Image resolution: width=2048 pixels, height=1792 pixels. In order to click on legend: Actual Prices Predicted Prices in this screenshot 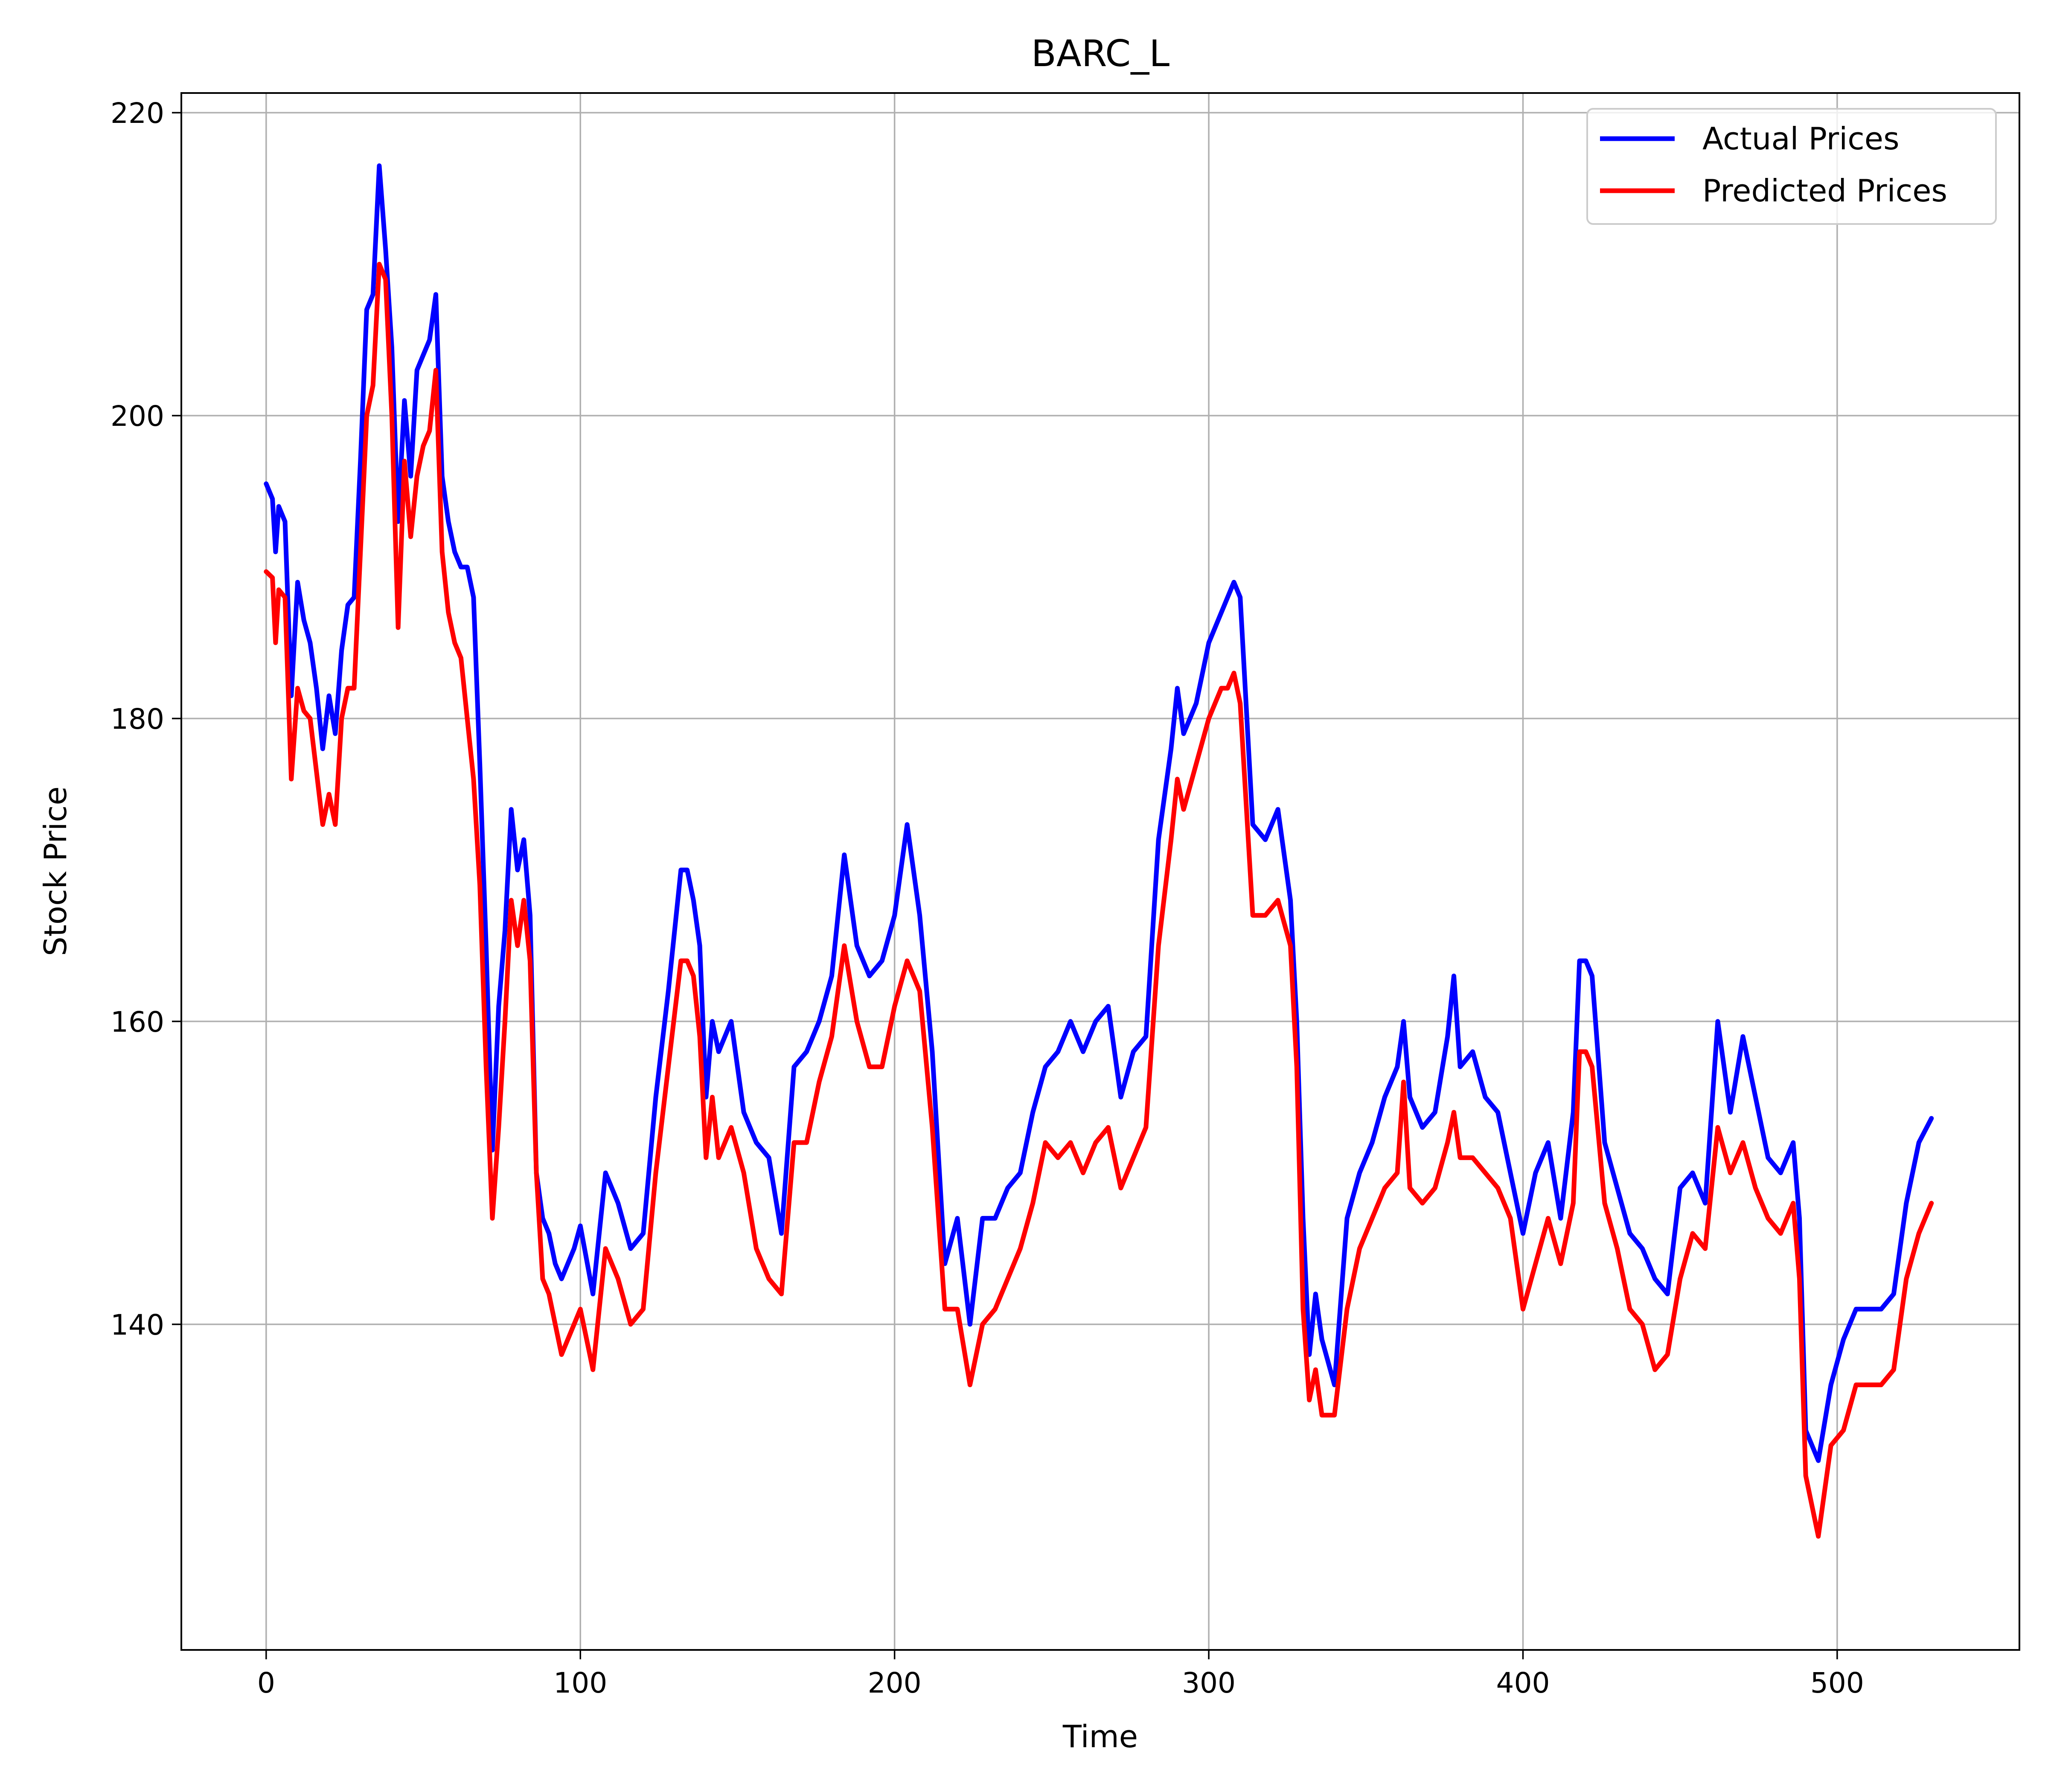, I will do `click(1792, 166)`.